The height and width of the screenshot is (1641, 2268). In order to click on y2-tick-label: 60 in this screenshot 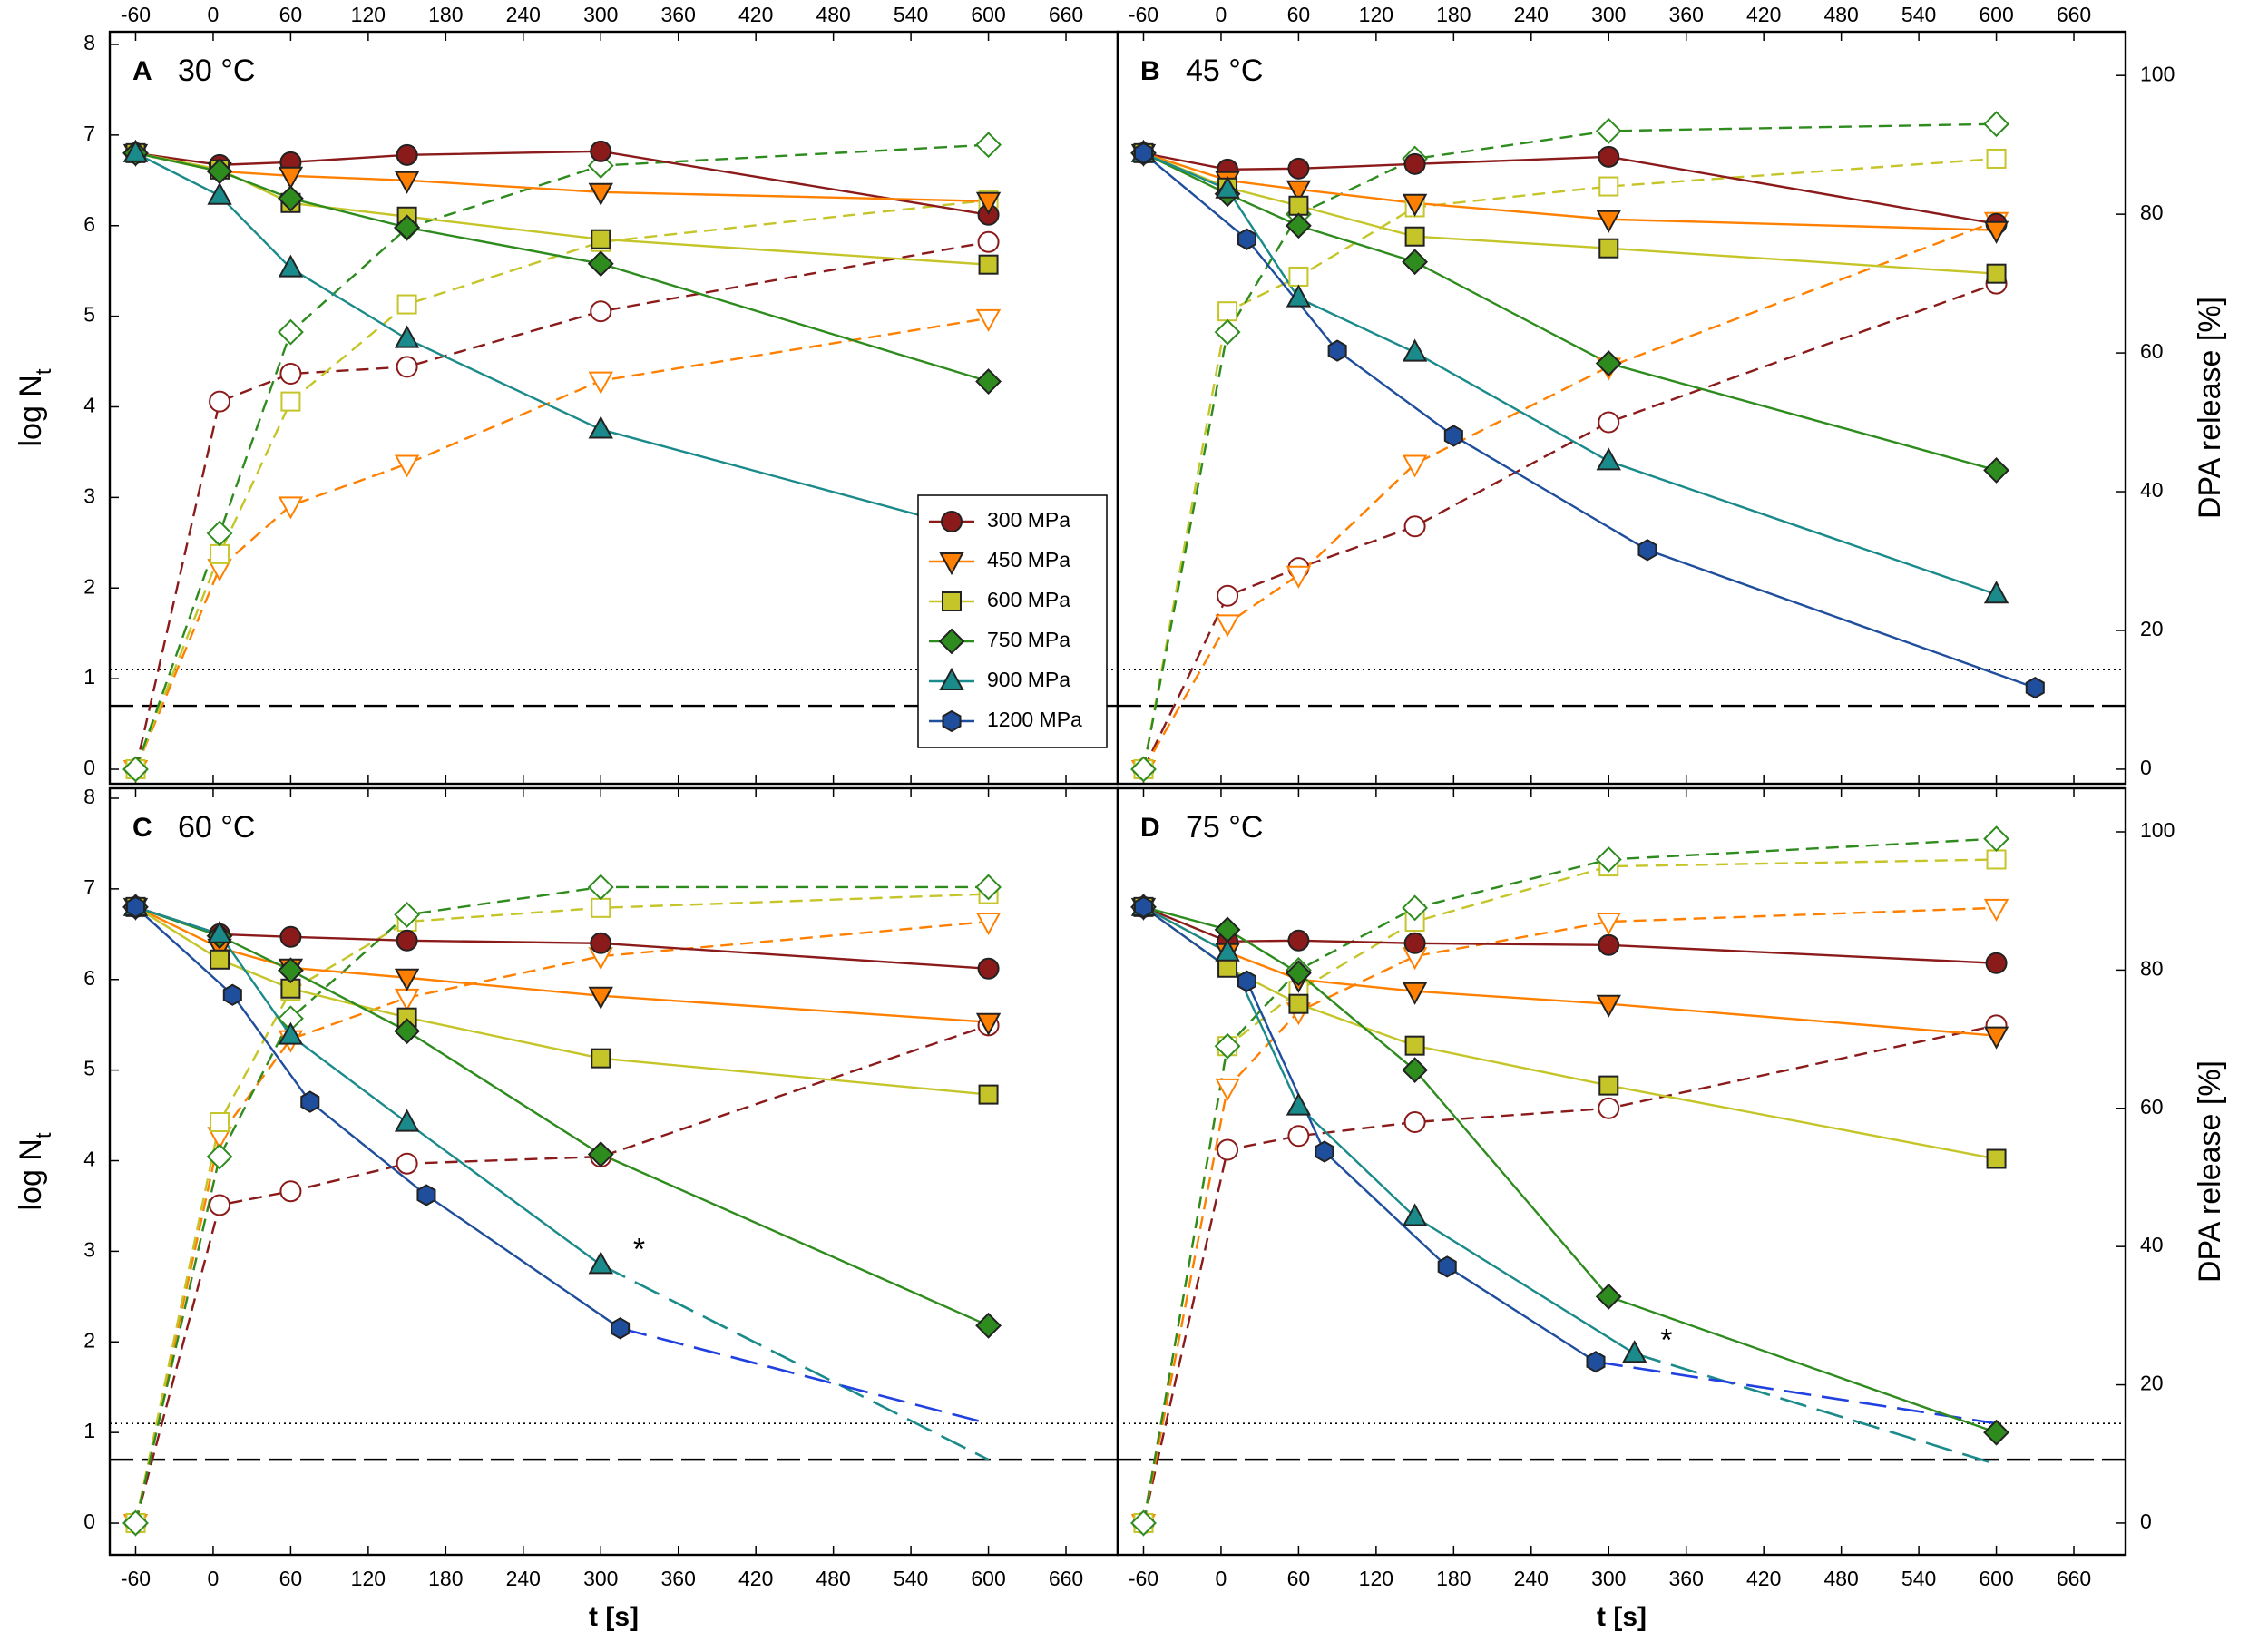, I will do `click(2152, 351)`.